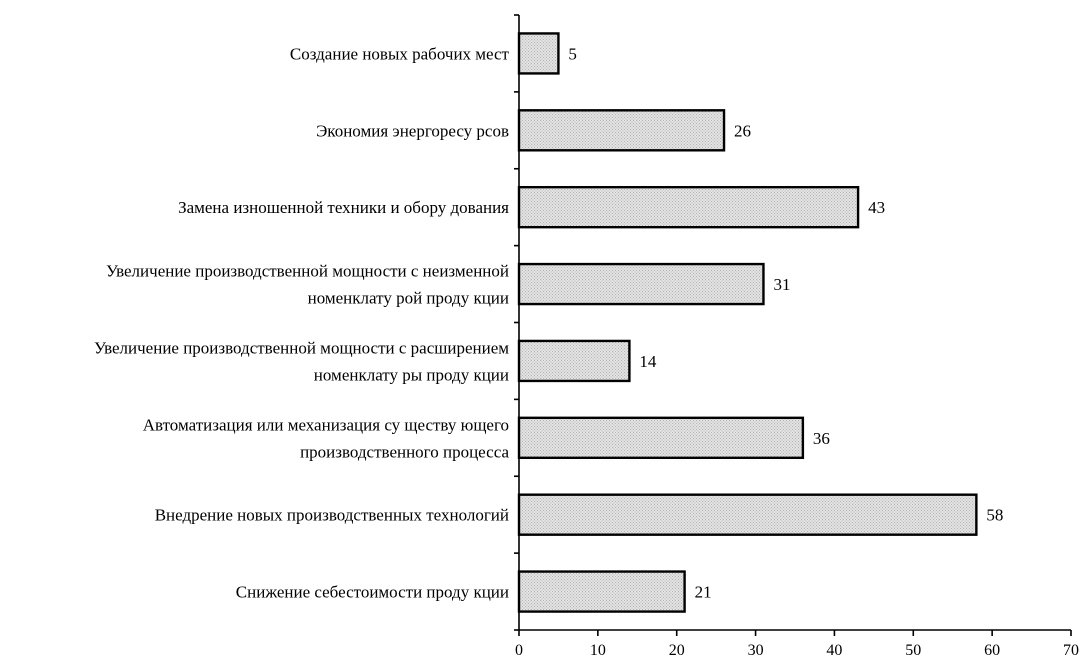 Image resolution: width=1082 pixels, height=662 pixels. I want to click on x-tick-label: 40, so click(834, 650).